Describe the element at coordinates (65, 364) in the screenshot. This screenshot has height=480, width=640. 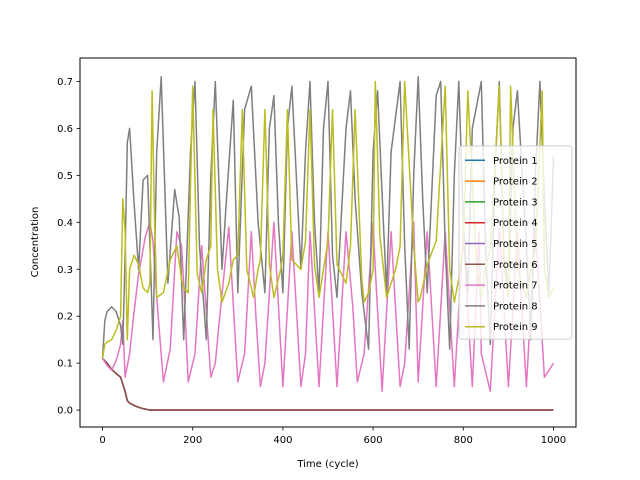
I see `y-tick-label: 0.1` at that location.